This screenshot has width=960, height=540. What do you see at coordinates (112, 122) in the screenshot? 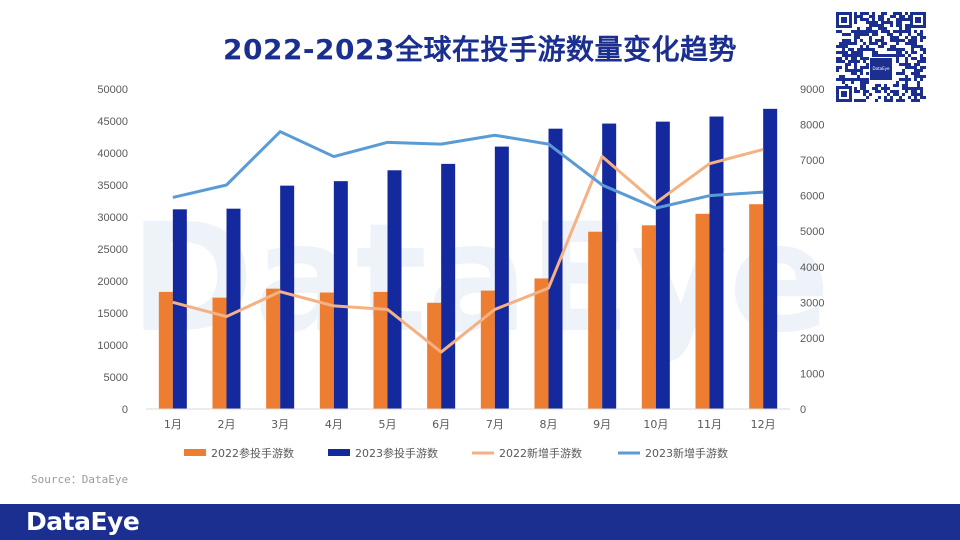
I see `left-axis-tick-label: 45000` at bounding box center [112, 122].